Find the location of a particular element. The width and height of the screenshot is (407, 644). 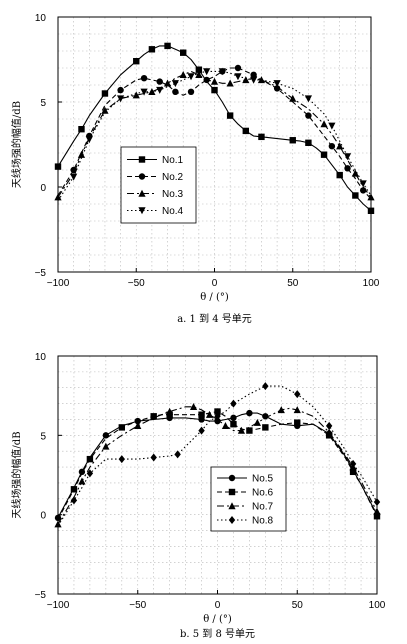

legend: No.5 No.6 No.7 No.8 is located at coordinates (248, 499).